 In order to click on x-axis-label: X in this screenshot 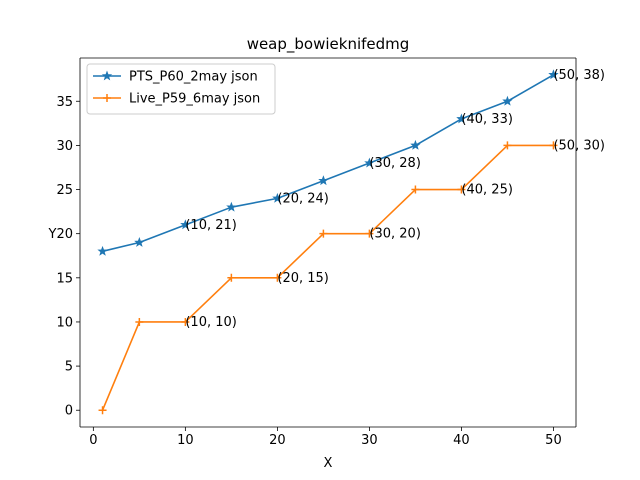, I will do `click(328, 463)`.